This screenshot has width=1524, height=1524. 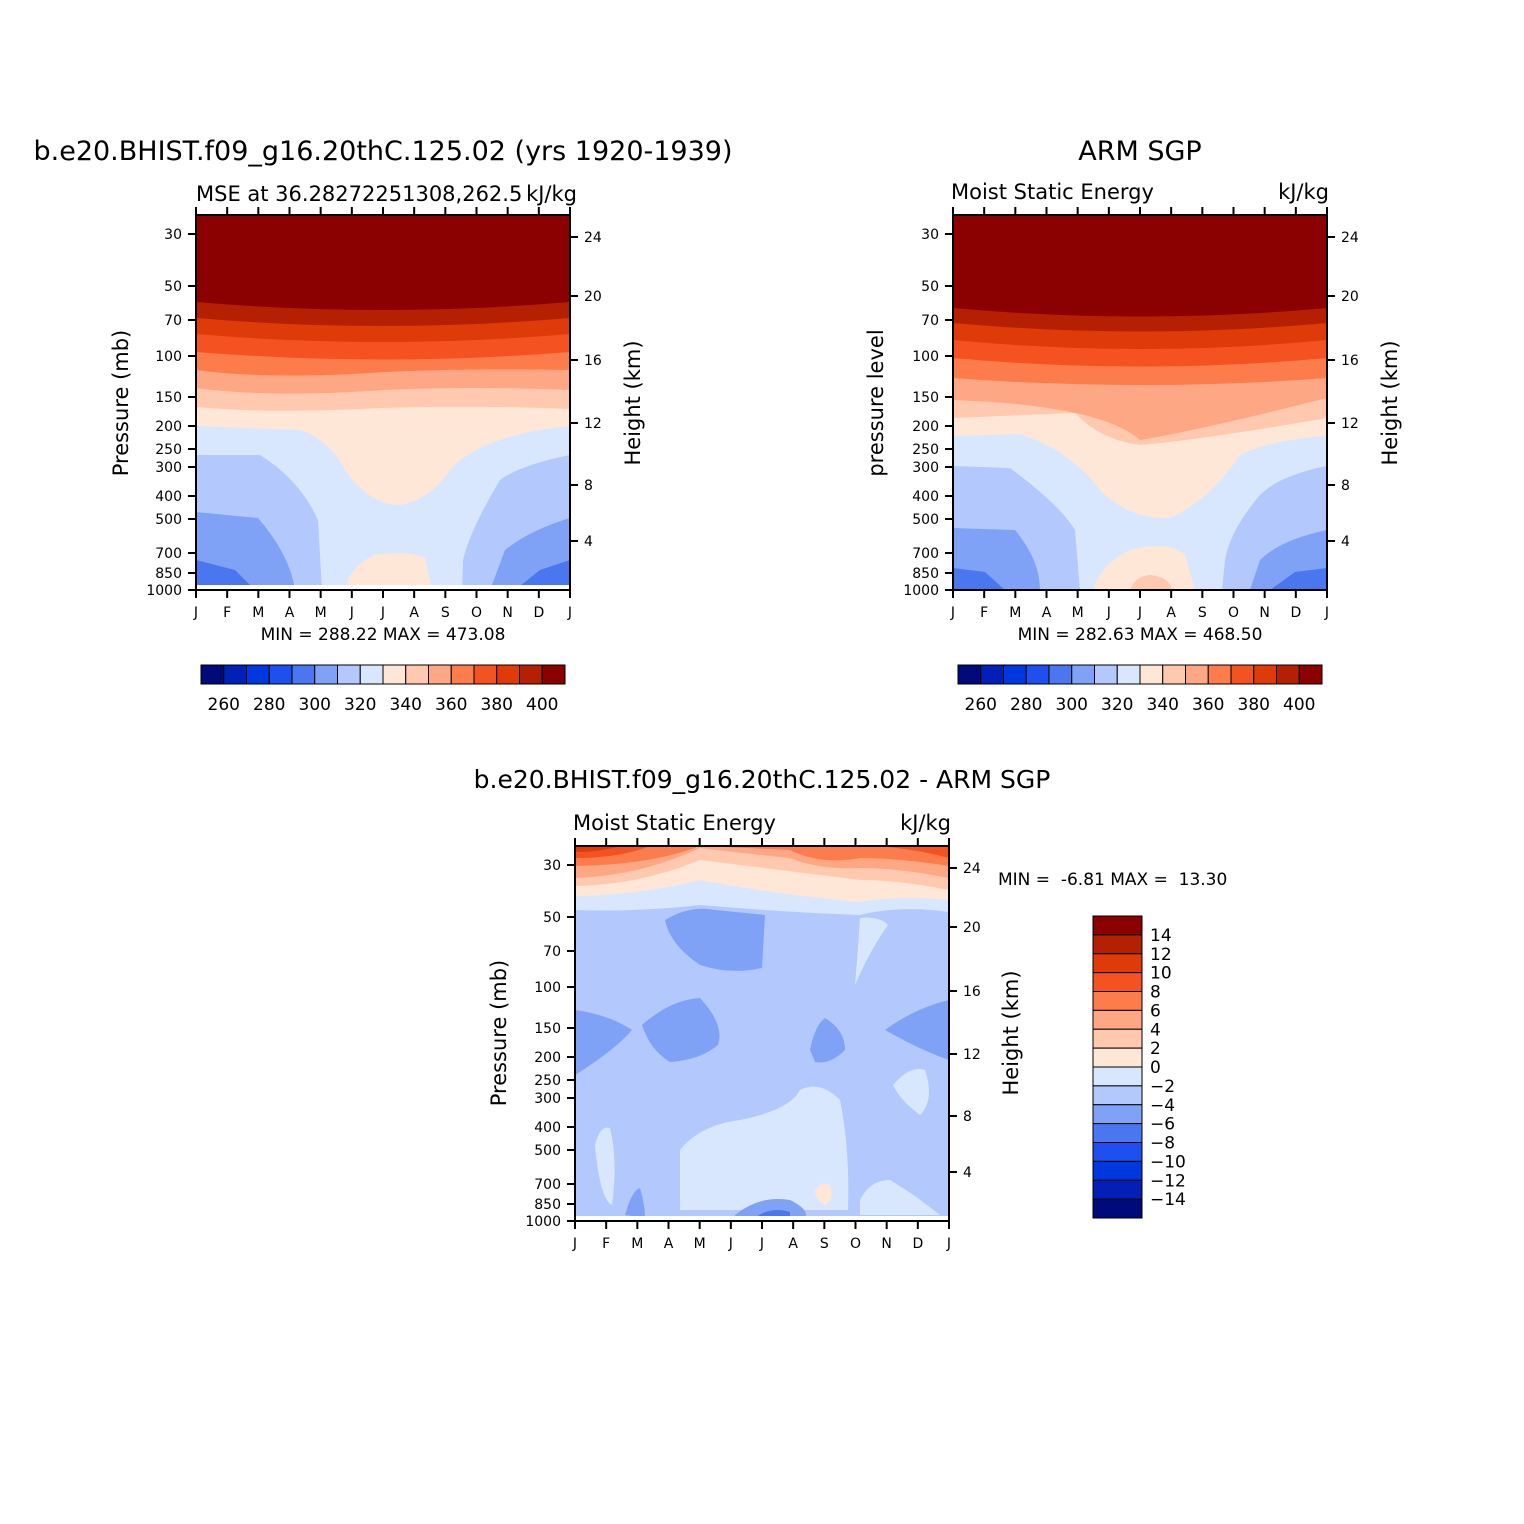 What do you see at coordinates (930, 235) in the screenshot?
I see `y-tick-label: 30` at bounding box center [930, 235].